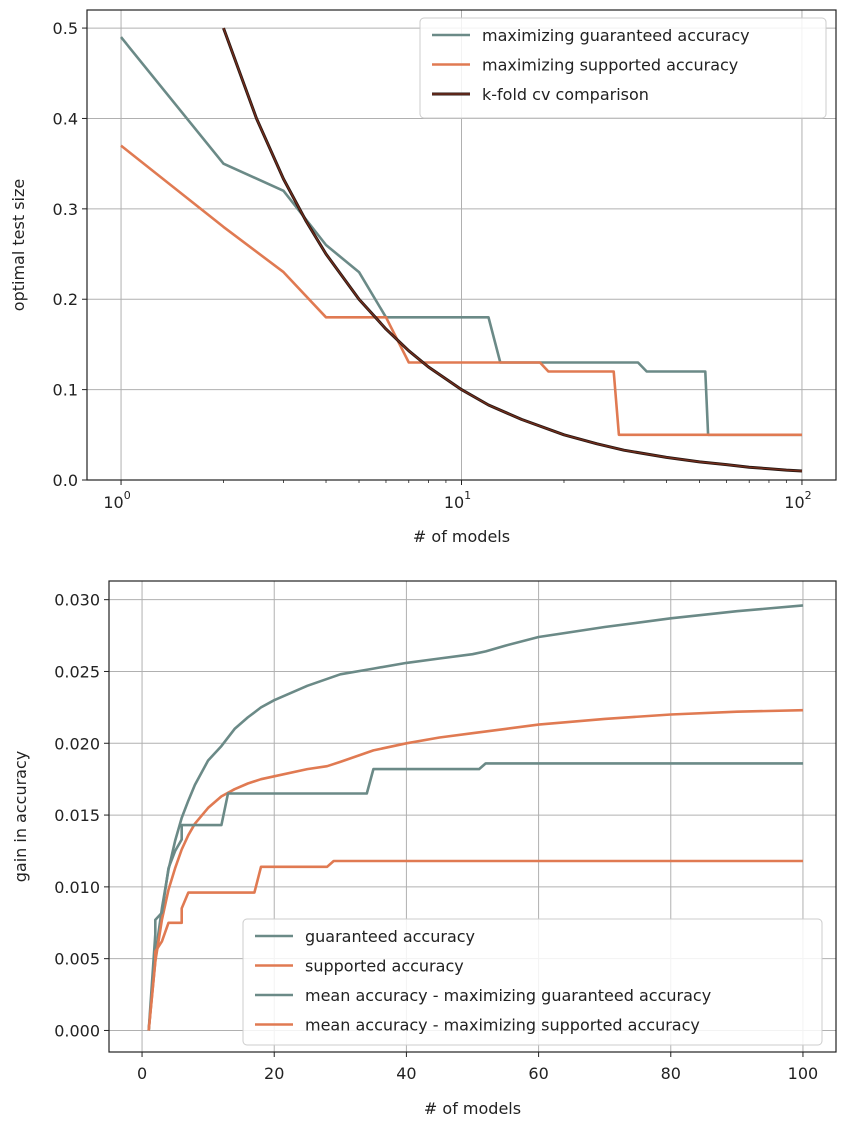 The height and width of the screenshot is (1124, 842). What do you see at coordinates (65, 480) in the screenshot?
I see `y-tick-label: 0.0` at bounding box center [65, 480].